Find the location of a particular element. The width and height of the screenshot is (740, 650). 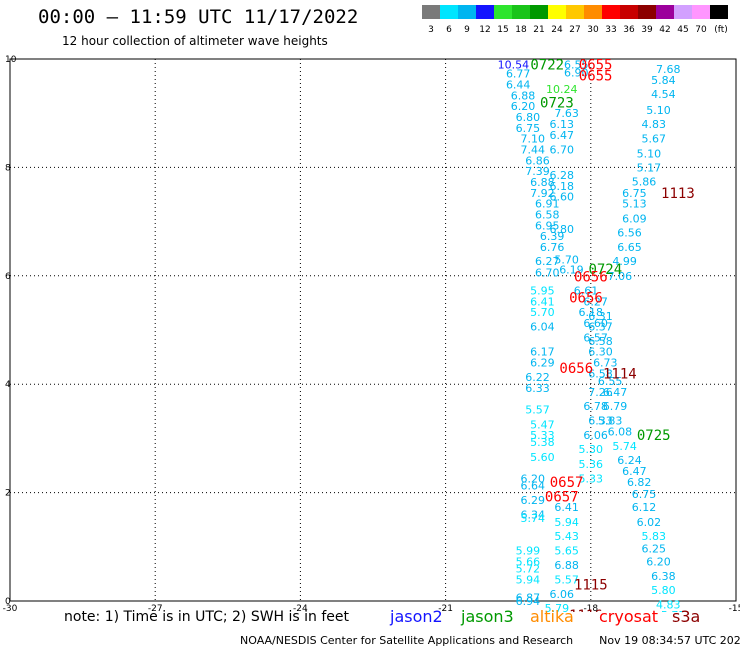

swh-value-label: 6.78 is located at coordinates (595, 406).